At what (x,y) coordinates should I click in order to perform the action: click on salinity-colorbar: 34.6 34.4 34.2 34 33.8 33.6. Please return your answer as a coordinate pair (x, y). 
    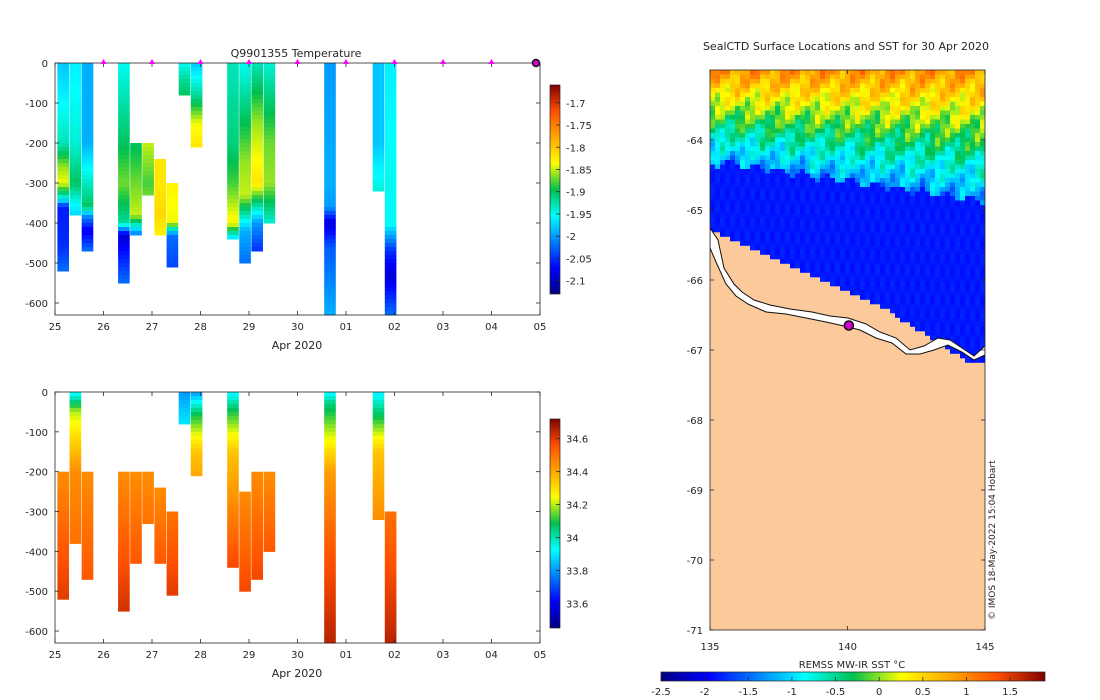
    Looking at the image, I should click on (568, 523).